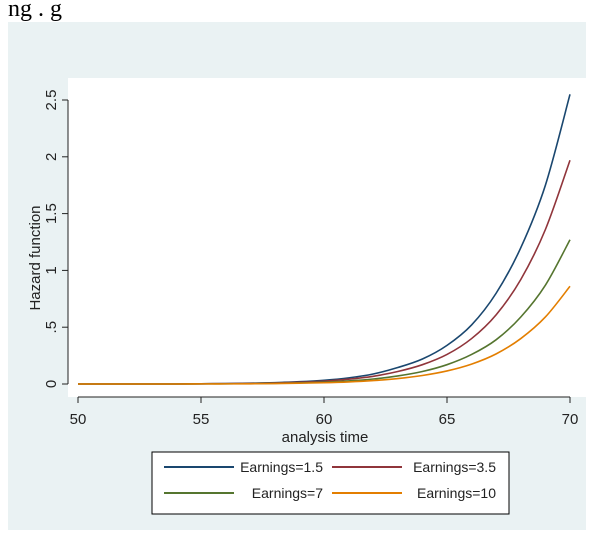  What do you see at coordinates (281, 467) in the screenshot?
I see `legend-label: Earnings=1.5` at bounding box center [281, 467].